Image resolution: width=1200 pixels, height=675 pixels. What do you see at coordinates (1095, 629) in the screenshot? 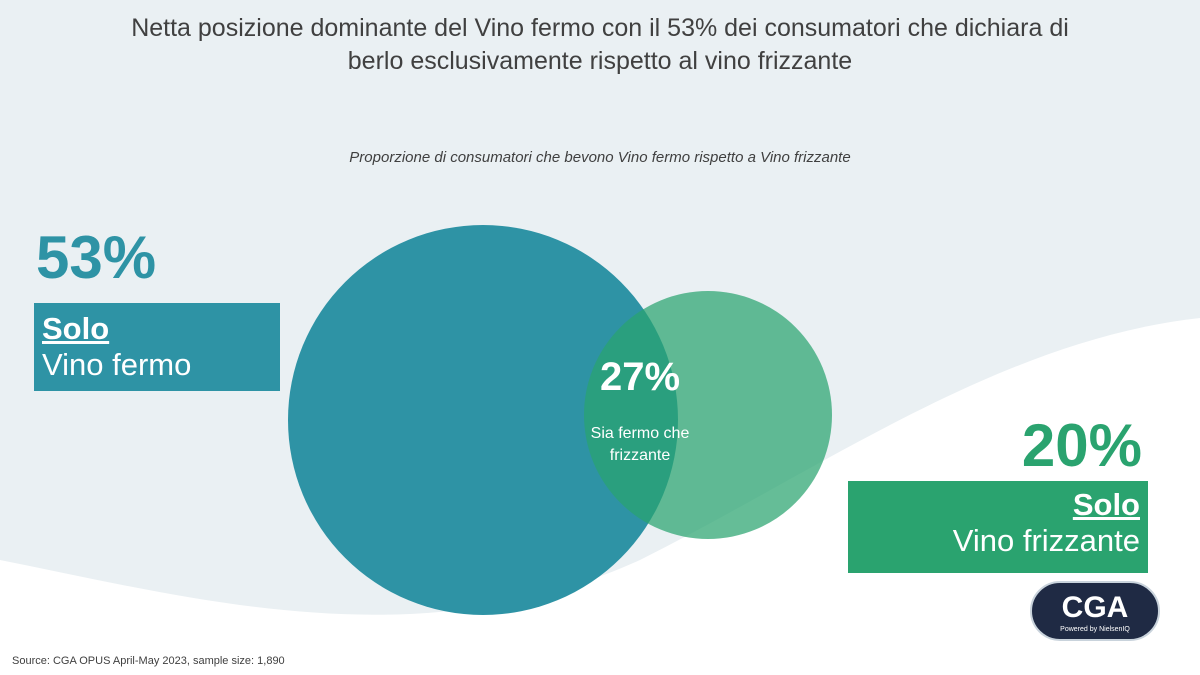
I see `logo-tagline: Powered by NielsenIQ` at bounding box center [1095, 629].